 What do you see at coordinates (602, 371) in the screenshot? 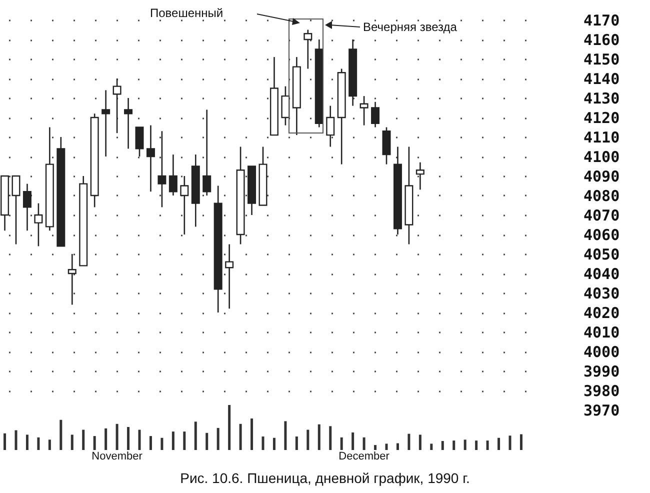
I see `y-tick-label: 3990` at bounding box center [602, 371].